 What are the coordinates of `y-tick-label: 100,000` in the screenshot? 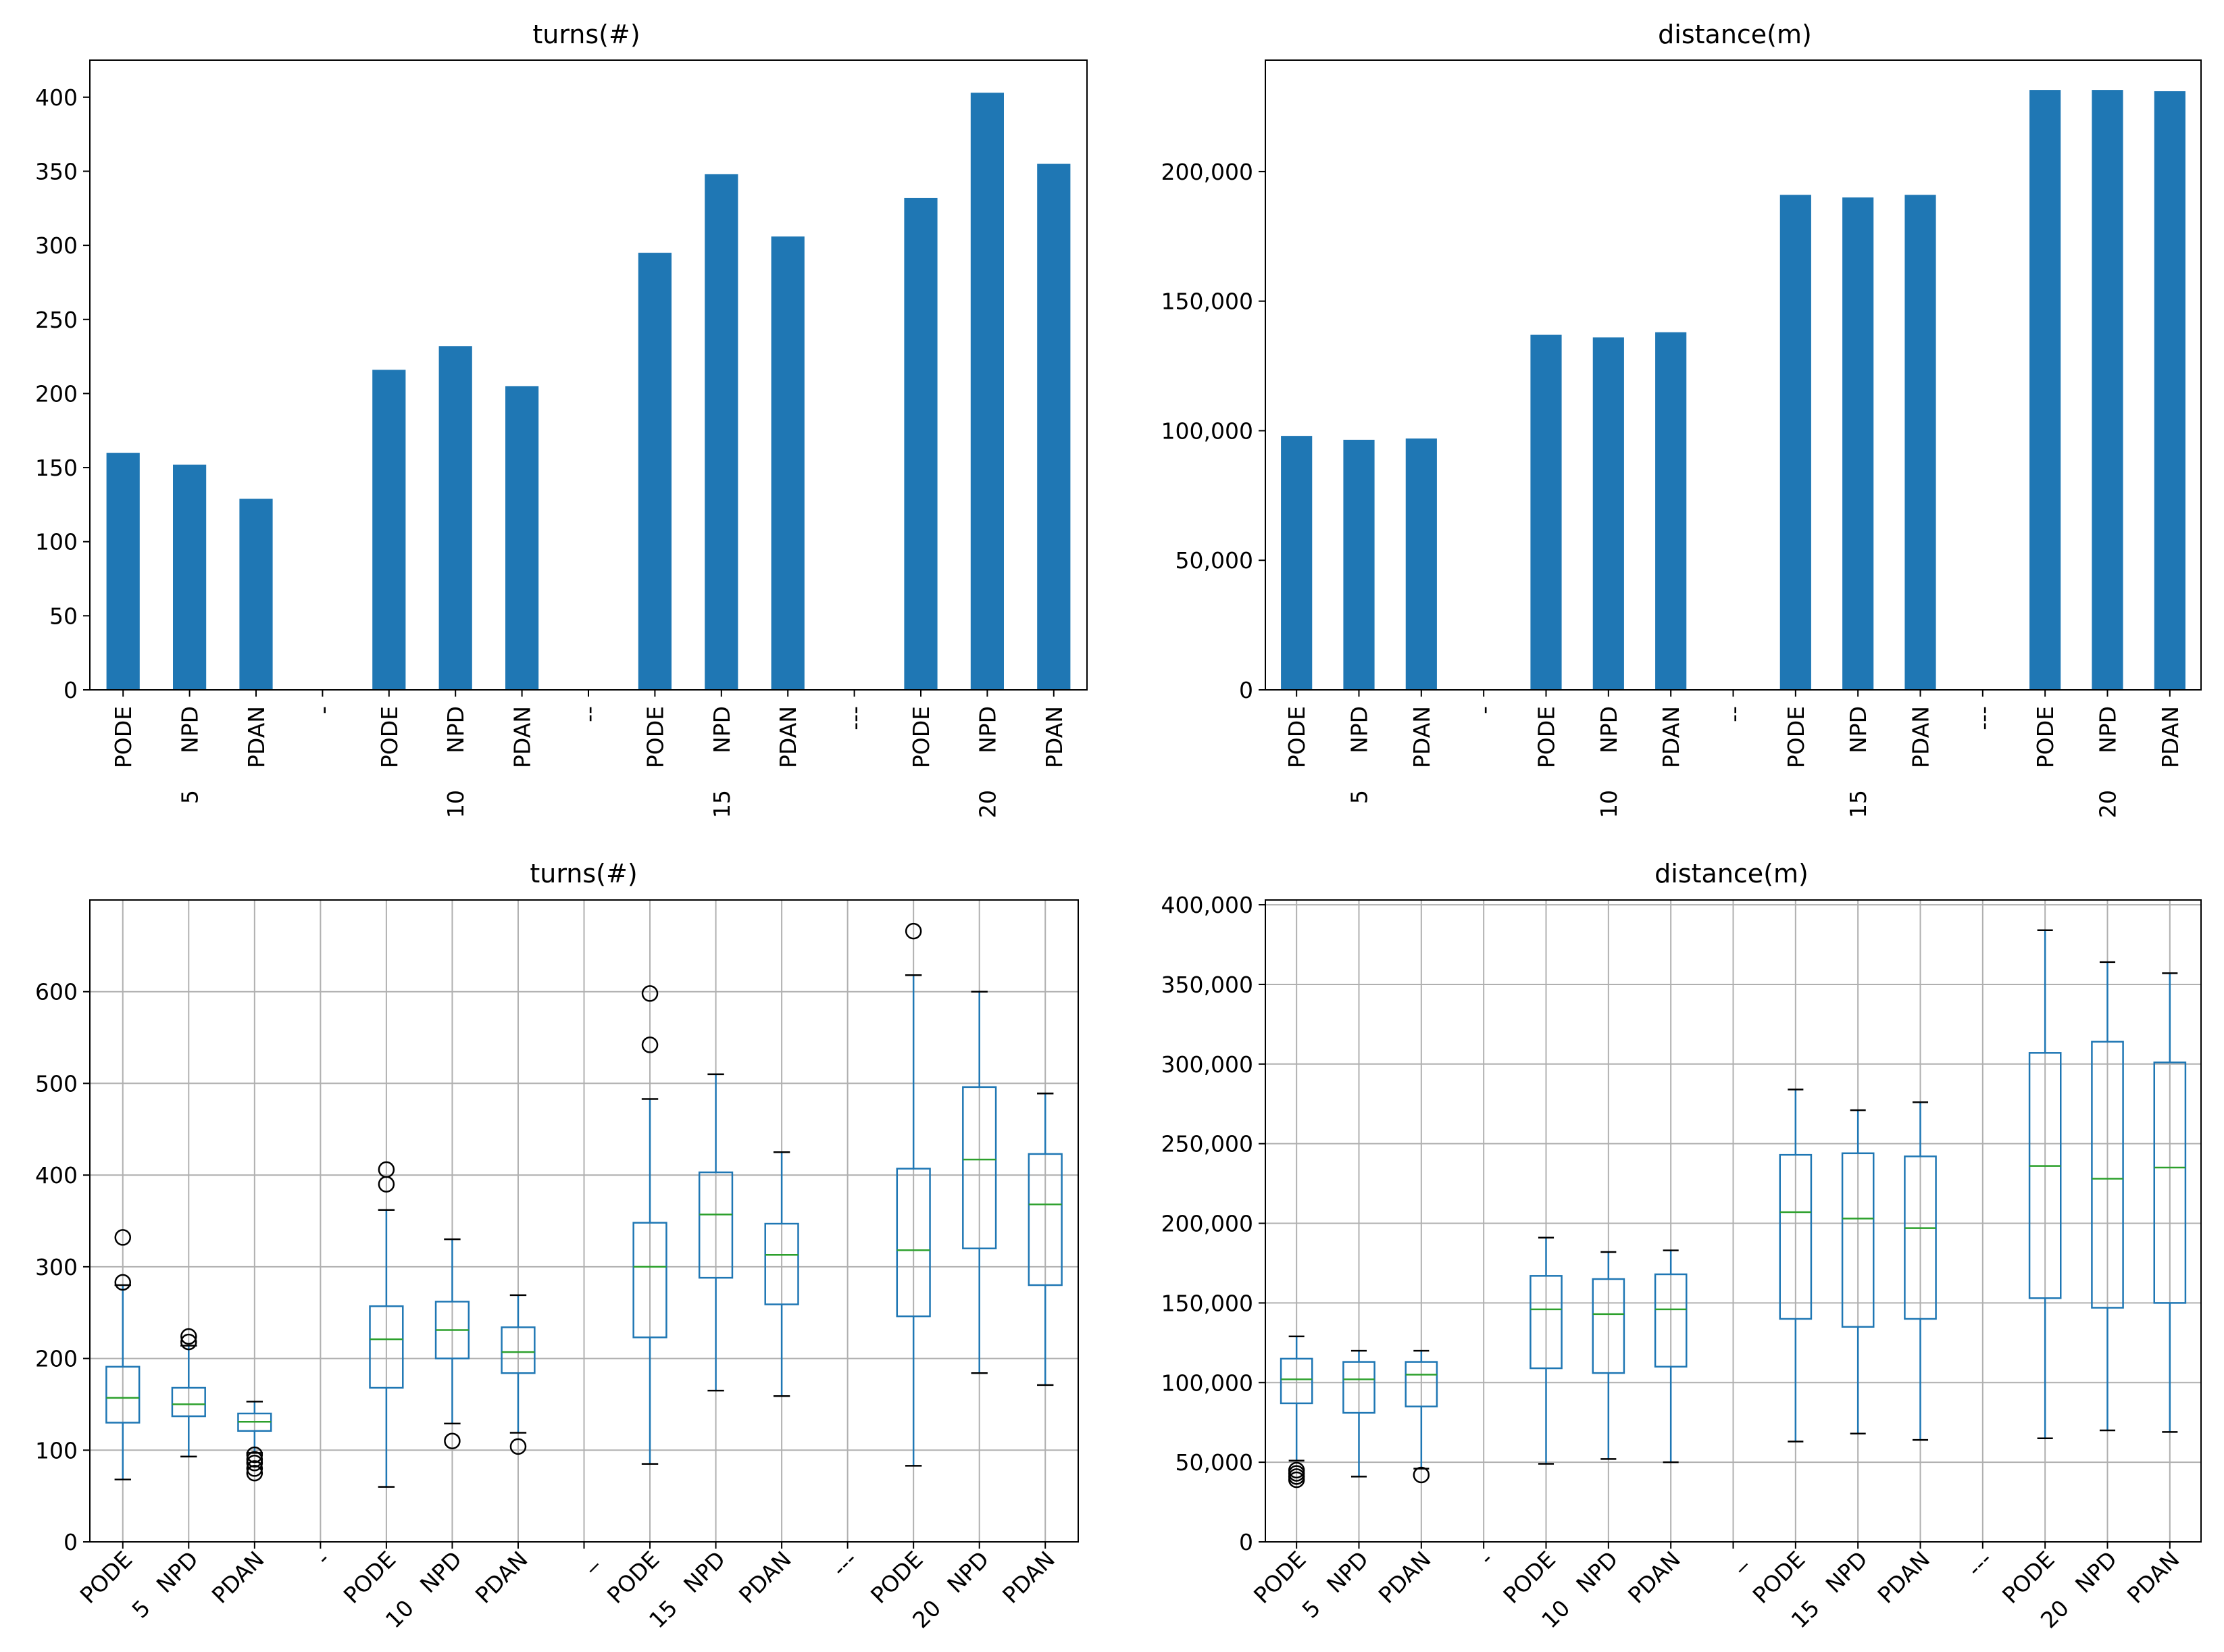 It's located at (1207, 1383).